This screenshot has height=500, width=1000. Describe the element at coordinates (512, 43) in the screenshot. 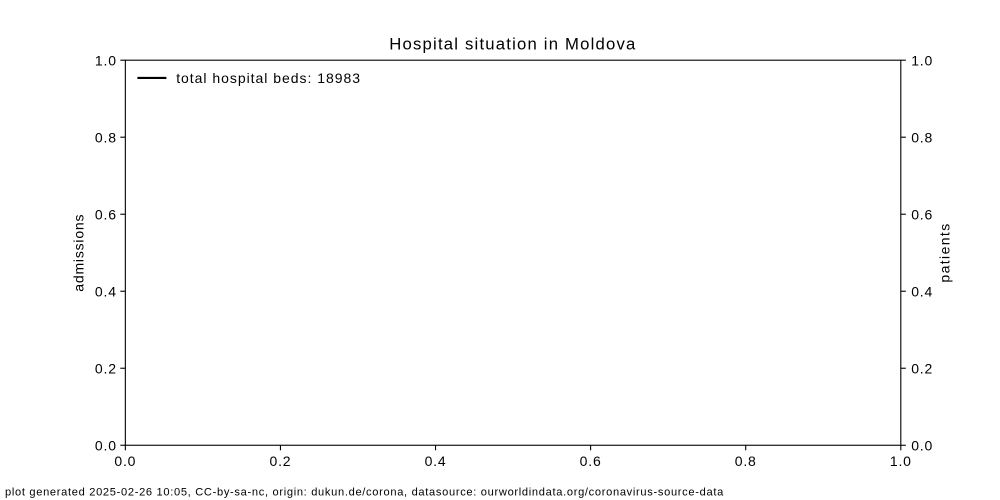

I see `svg-text: Hospital situation in Moldova` at that location.